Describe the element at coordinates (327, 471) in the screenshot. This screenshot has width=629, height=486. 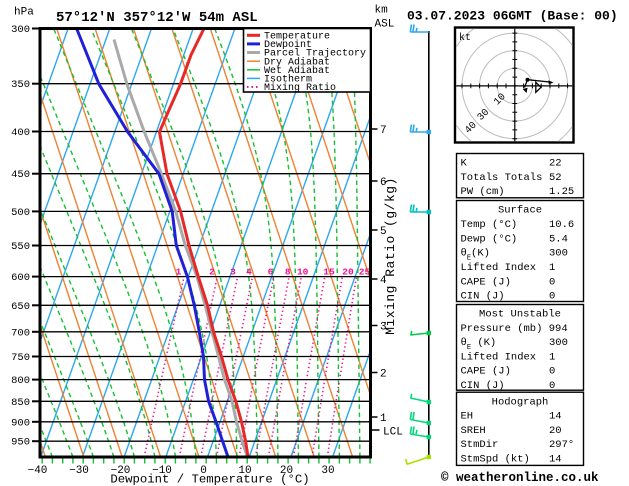
I see `svg-text: 30` at that location.